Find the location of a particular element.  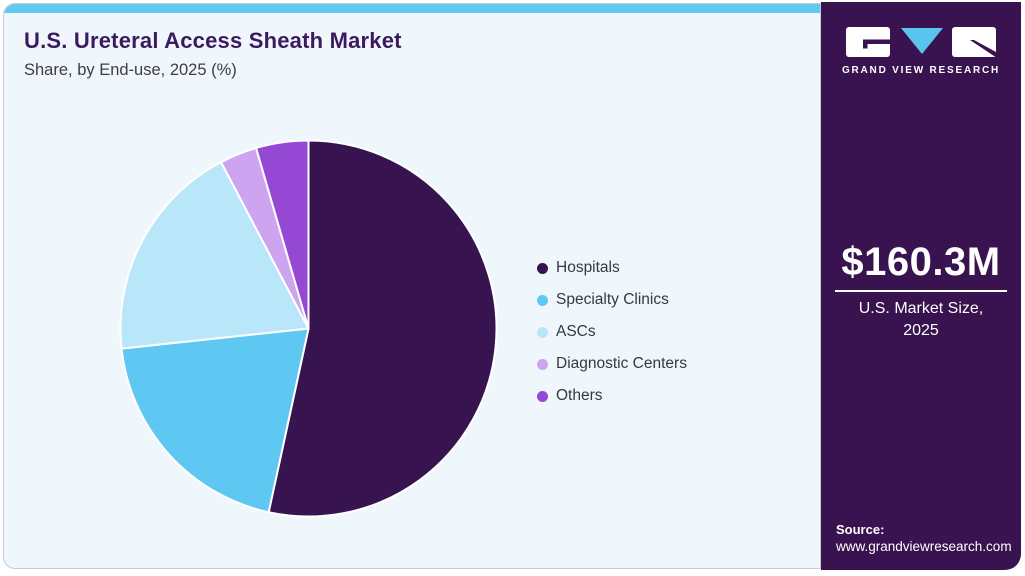

divider-line is located at coordinates (921, 291).